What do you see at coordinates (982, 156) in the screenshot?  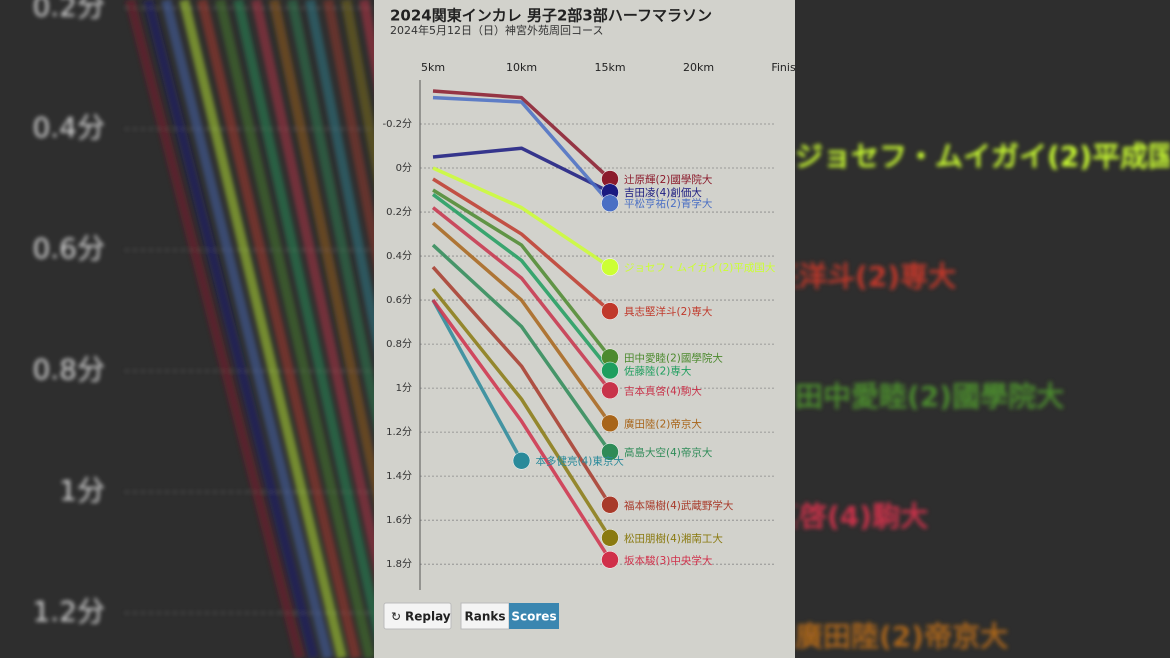 I see `bg-runner-label: ジョセフ・ムイガイ(2)平成国大` at bounding box center [982, 156].